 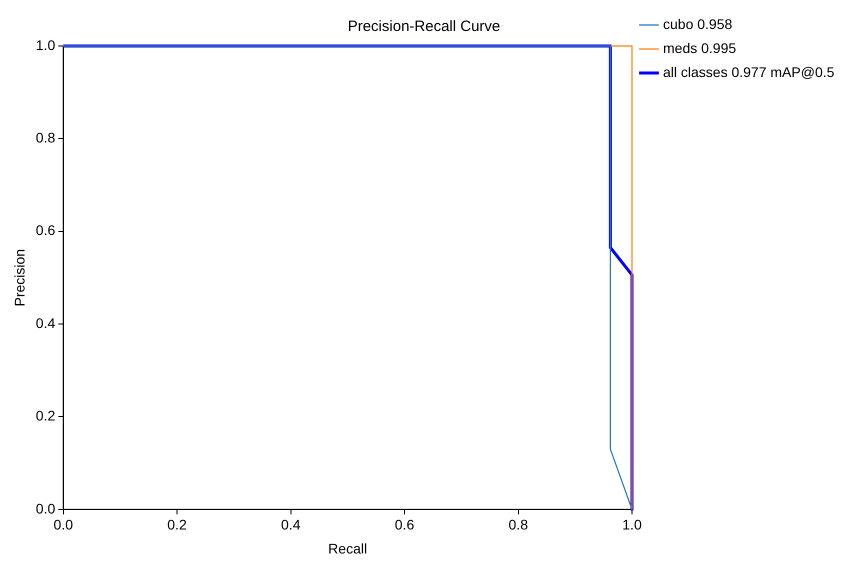 What do you see at coordinates (518, 524) in the screenshot?
I see `x-tick-label: 0.8` at bounding box center [518, 524].